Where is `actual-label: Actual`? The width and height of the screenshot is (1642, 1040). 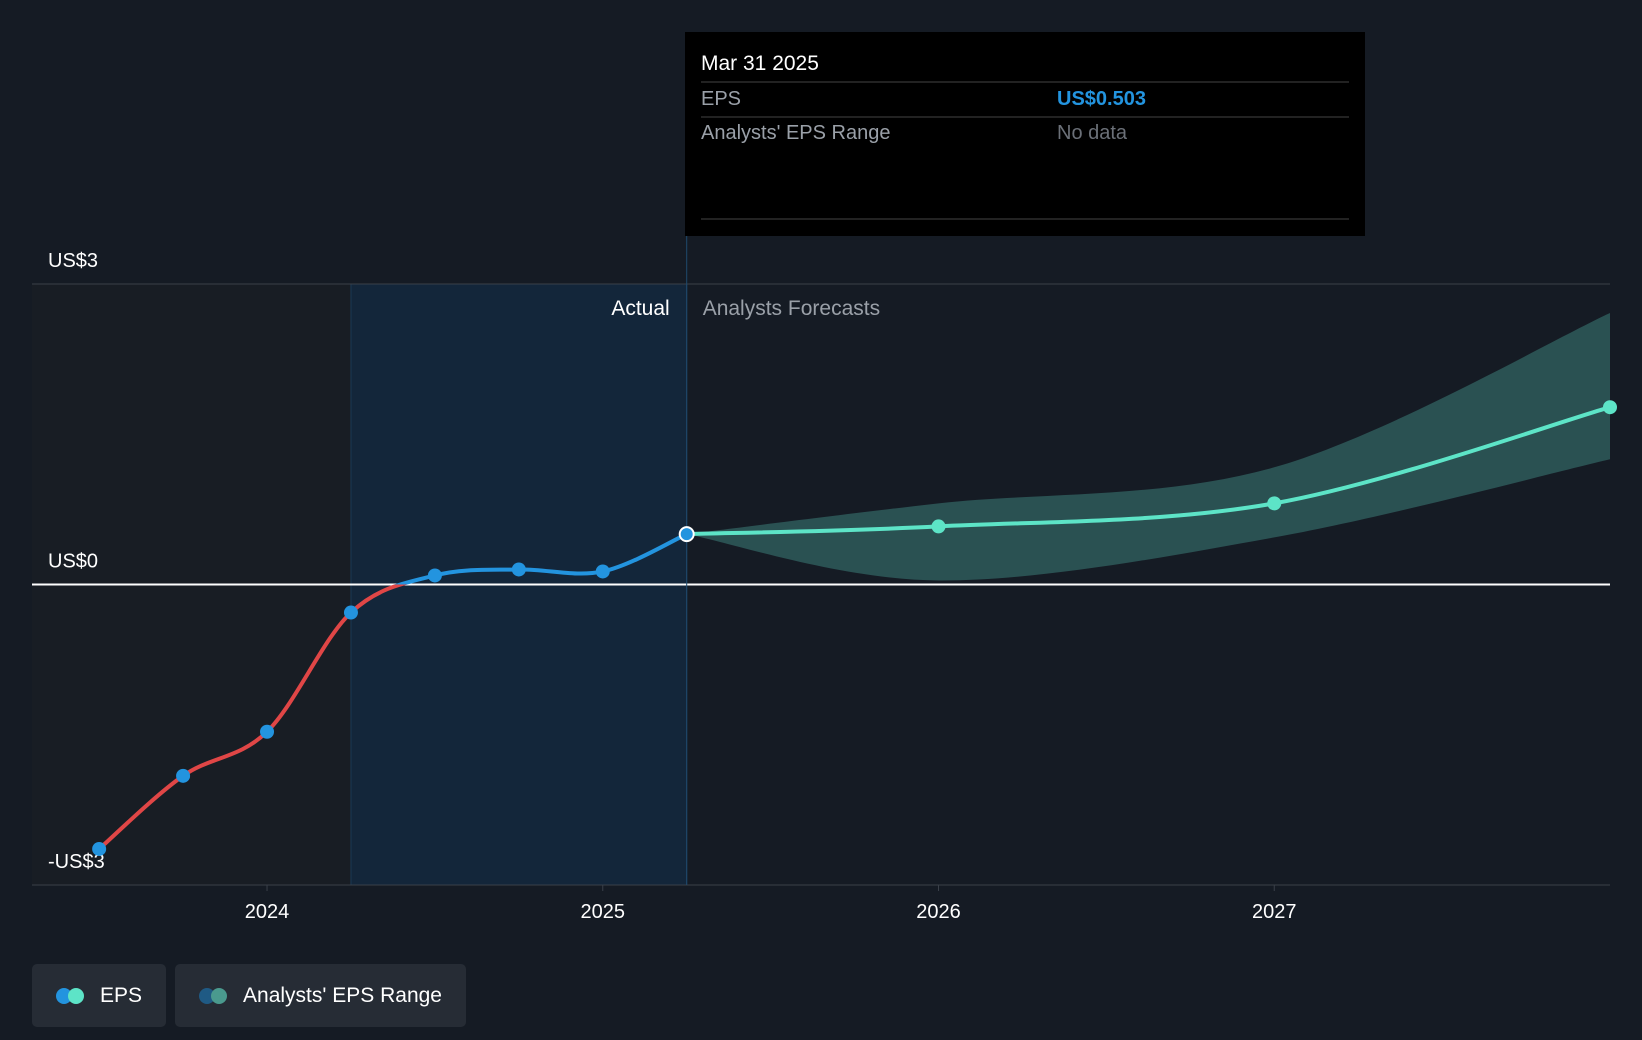 actual-label: Actual is located at coordinates (640, 308).